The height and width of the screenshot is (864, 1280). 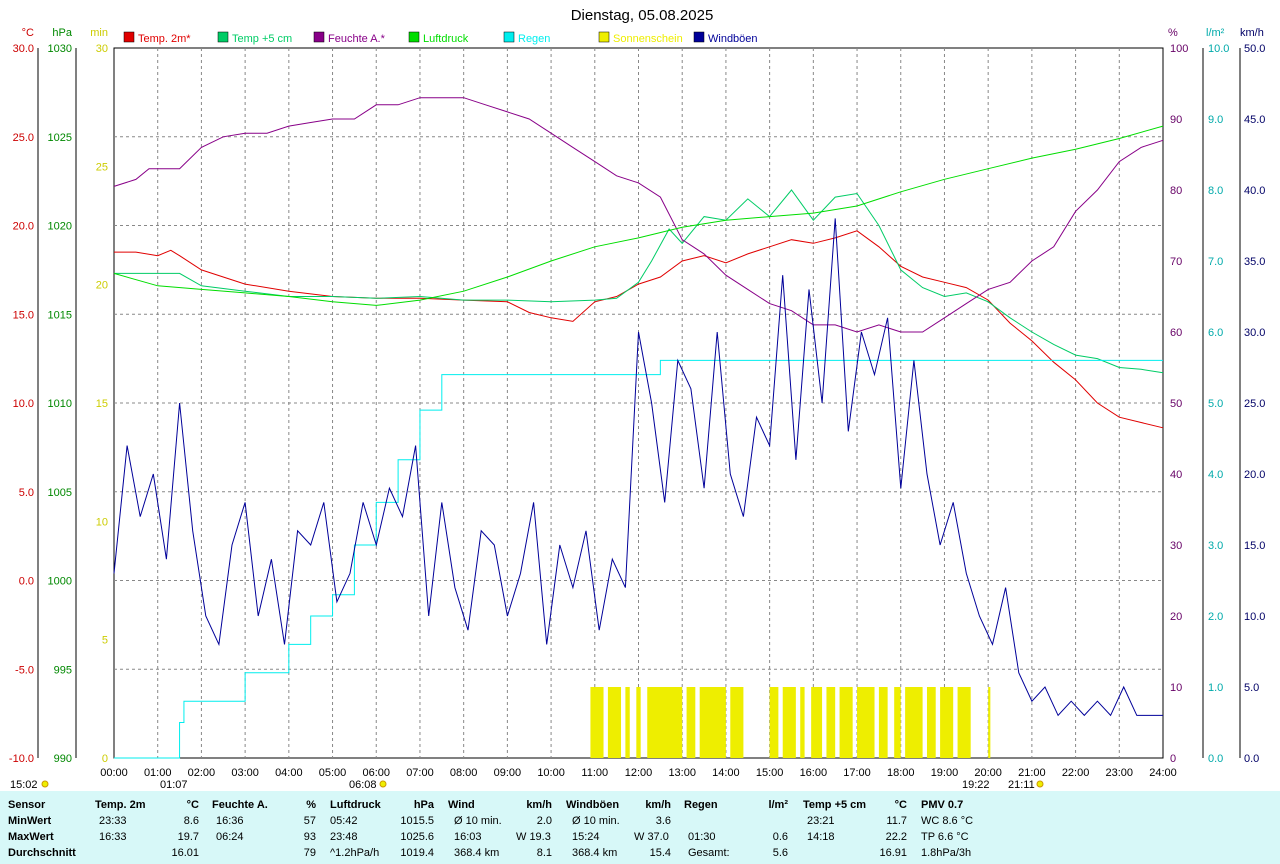 I want to click on tick-label-pressure_hpa: 990, so click(x=63, y=759).